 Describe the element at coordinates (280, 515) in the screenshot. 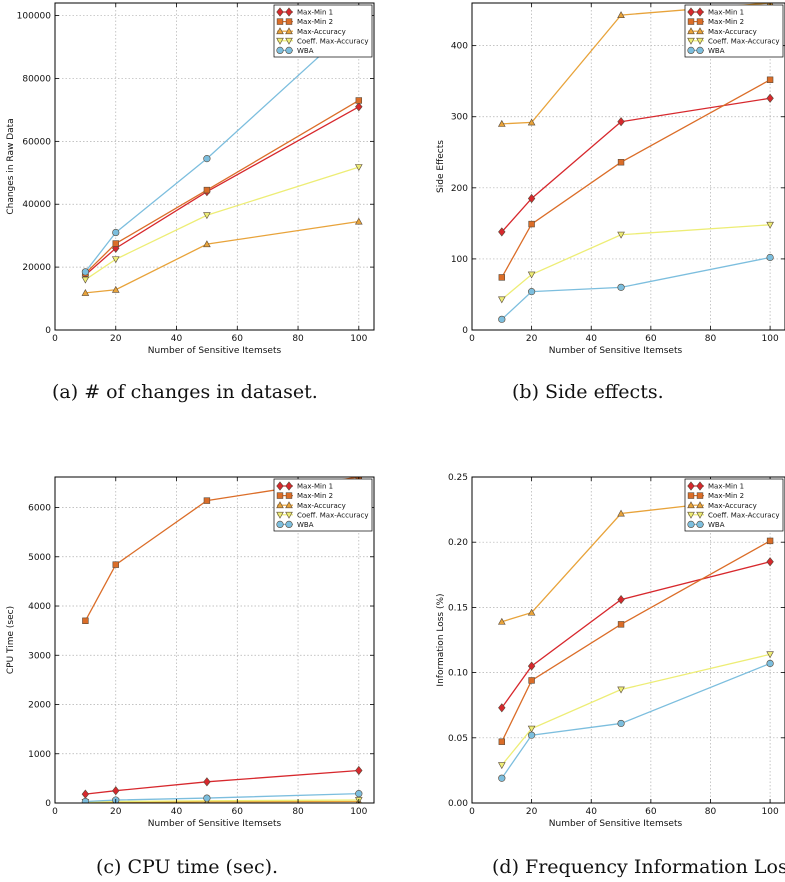

I see `legend-marker-coeff-max-accuracy` at that location.